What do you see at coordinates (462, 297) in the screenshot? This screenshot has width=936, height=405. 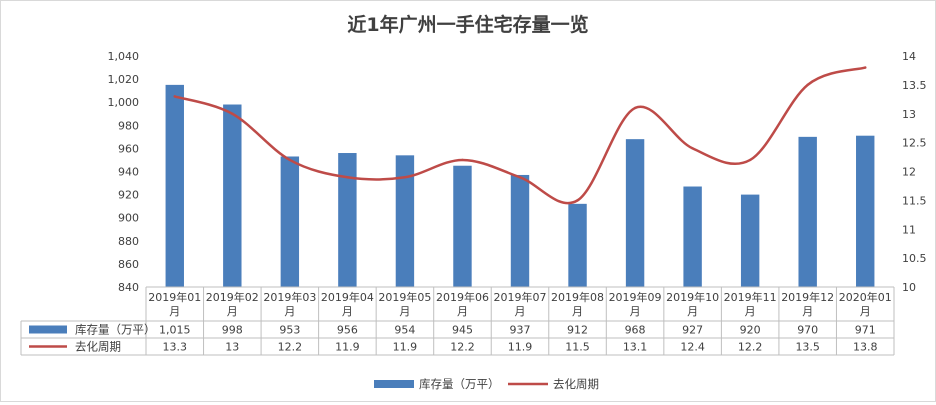 I see `category-label: 2019年06` at bounding box center [462, 297].